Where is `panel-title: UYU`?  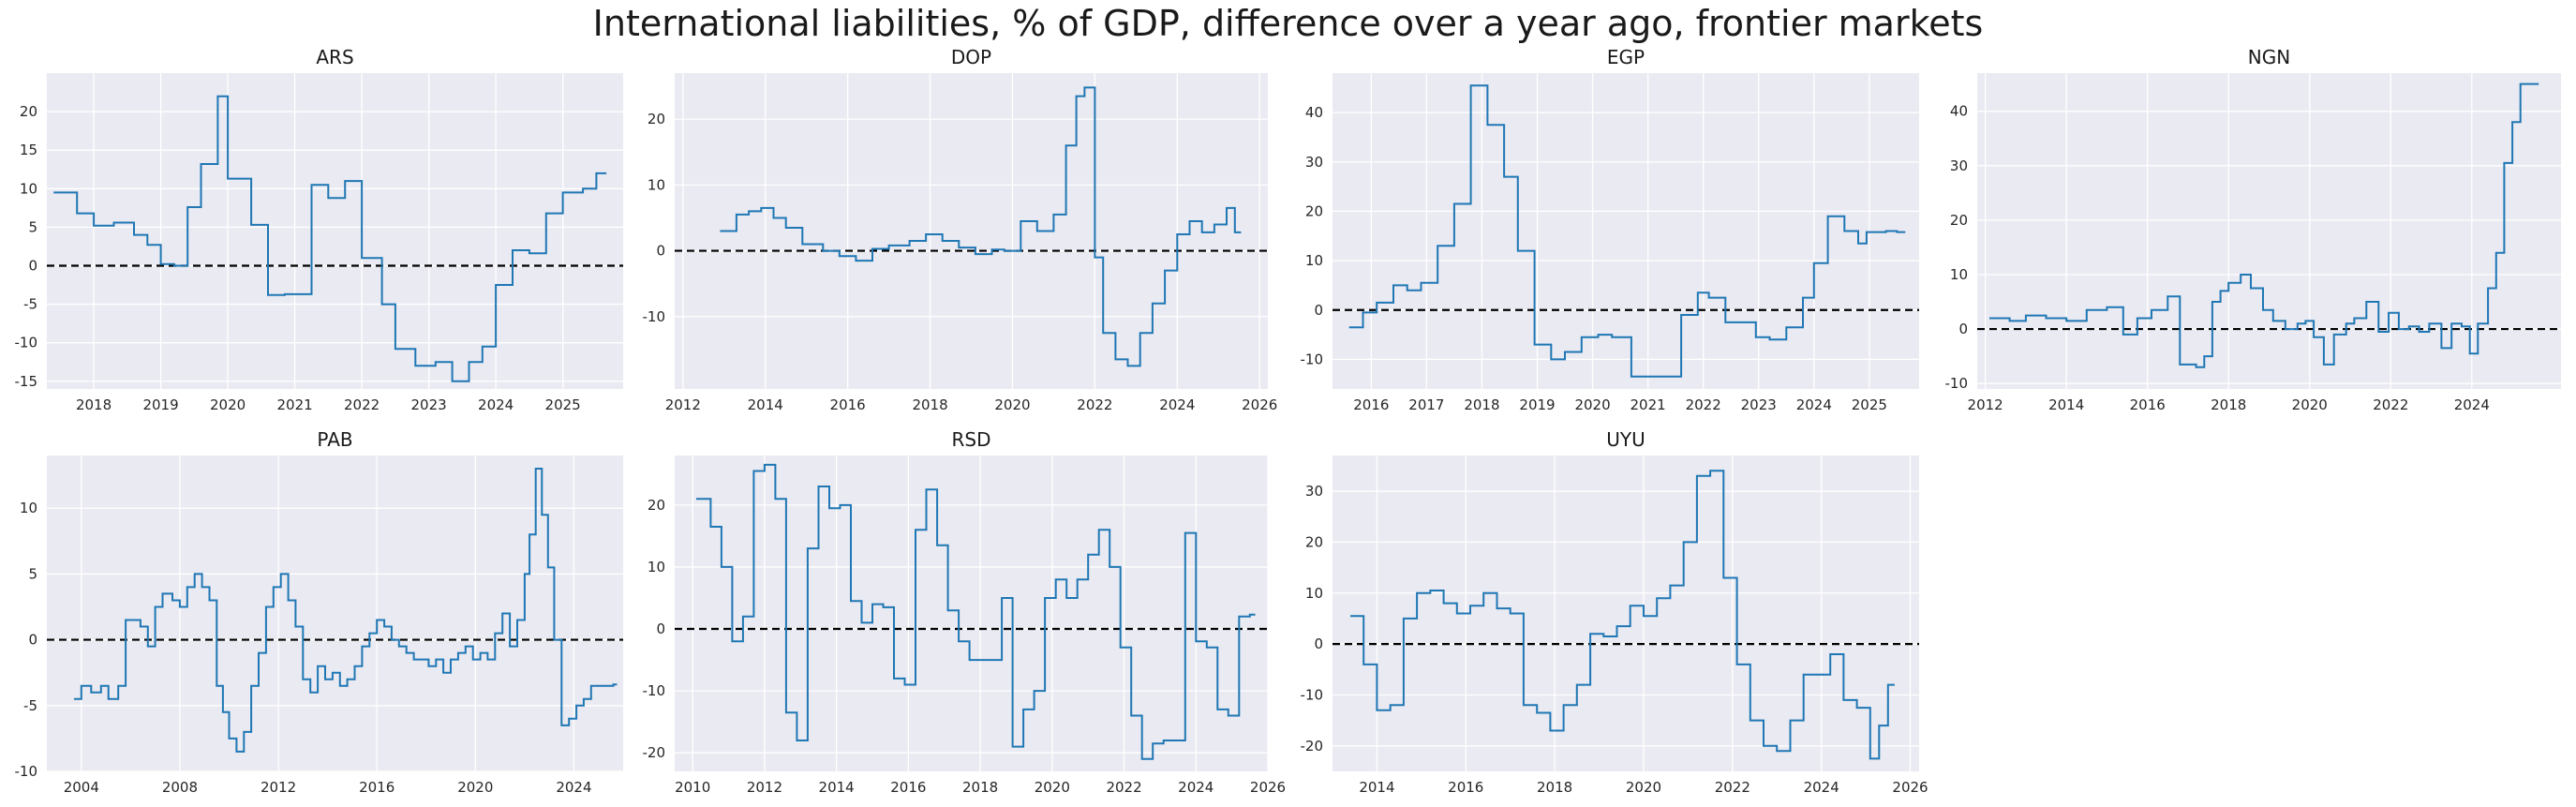
panel-title: UYU is located at coordinates (1625, 439).